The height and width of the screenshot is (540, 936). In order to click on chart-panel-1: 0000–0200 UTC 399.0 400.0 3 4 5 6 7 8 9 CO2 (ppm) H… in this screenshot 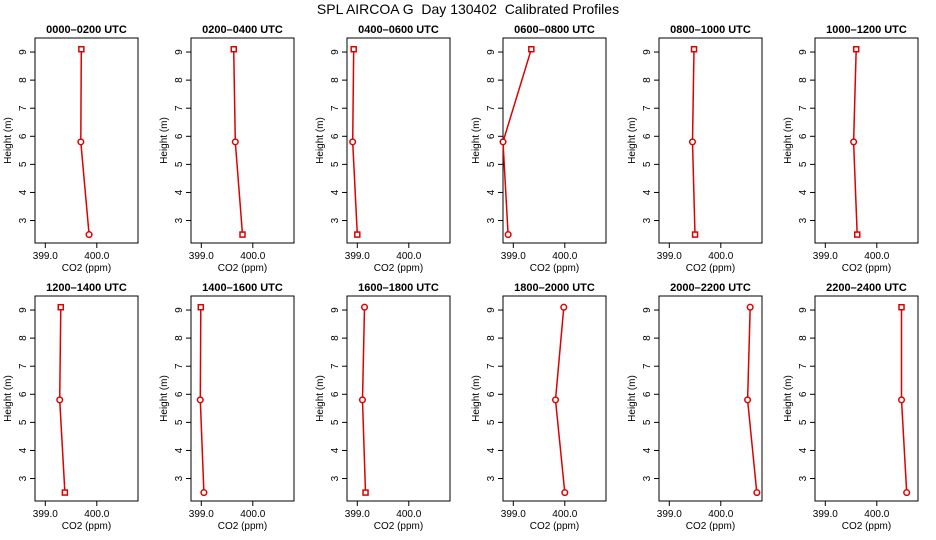, I will do `click(71, 149)`.